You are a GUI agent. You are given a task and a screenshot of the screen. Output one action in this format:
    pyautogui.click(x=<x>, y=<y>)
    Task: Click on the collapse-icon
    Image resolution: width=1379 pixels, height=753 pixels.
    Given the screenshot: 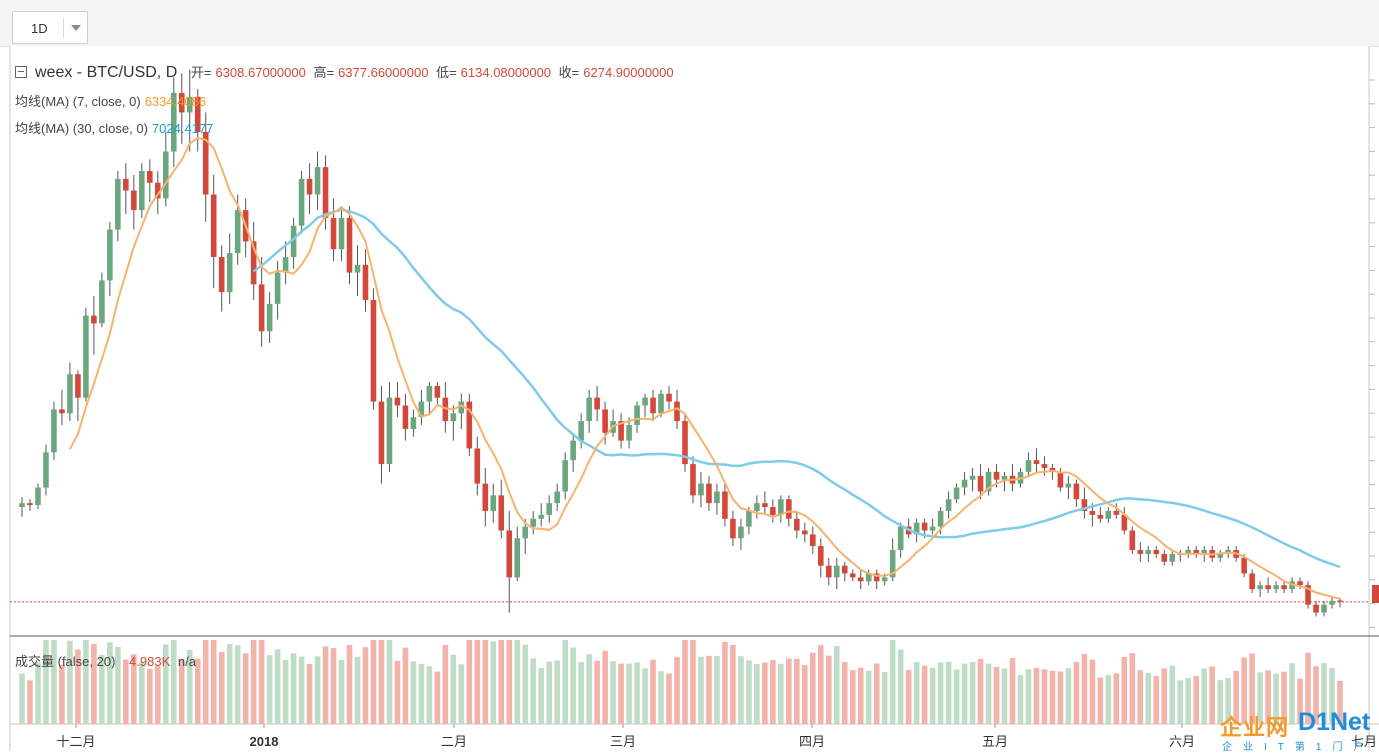 What is the action you would take?
    pyautogui.click(x=21, y=72)
    